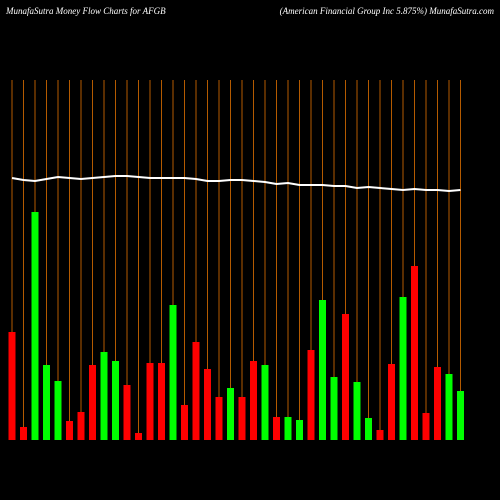 The width and height of the screenshot is (500, 500). I want to click on chart-title: MunafaSutra Money Flow Charts for AFGB, so click(85, 11).